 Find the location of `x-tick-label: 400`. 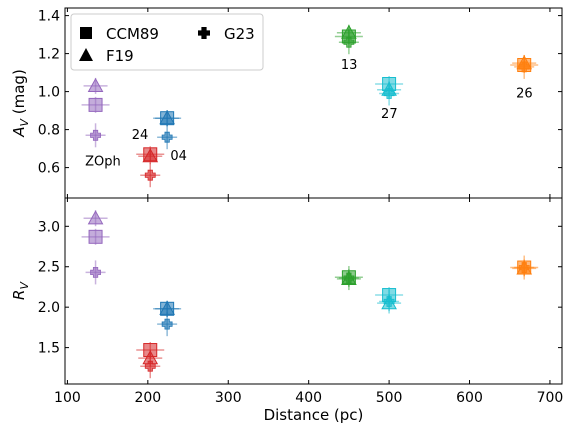

x-tick-label: 400 is located at coordinates (308, 398).